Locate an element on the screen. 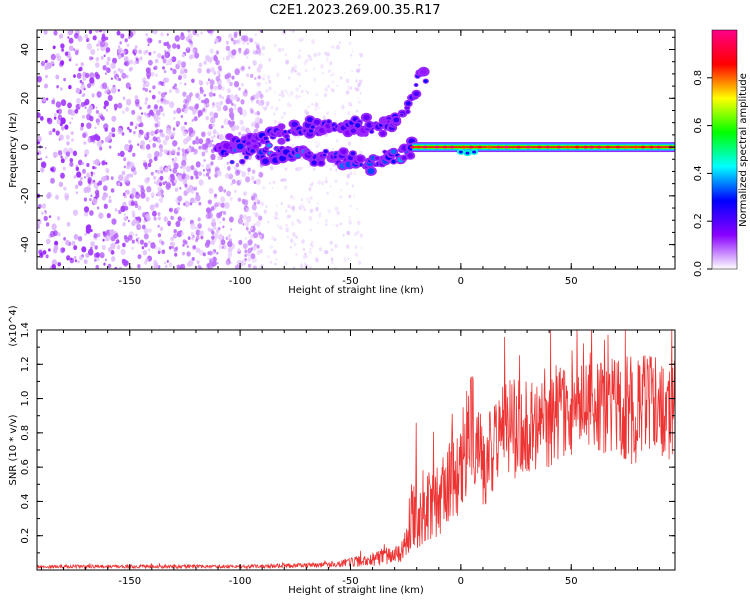  snr-y-axis-label: SNR (10 * v/v) is located at coordinates (13, 449).